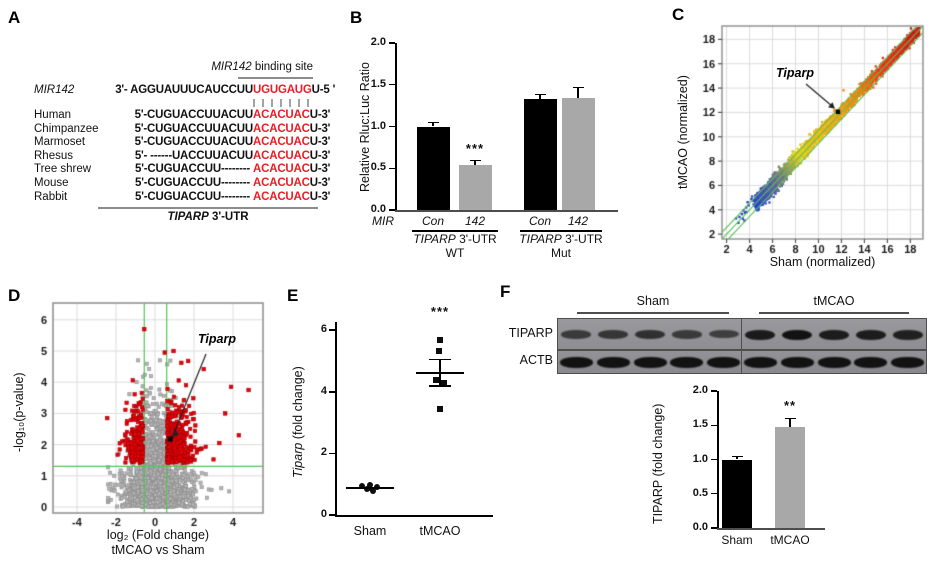  I want to click on blot-group-divider, so click(742, 346).